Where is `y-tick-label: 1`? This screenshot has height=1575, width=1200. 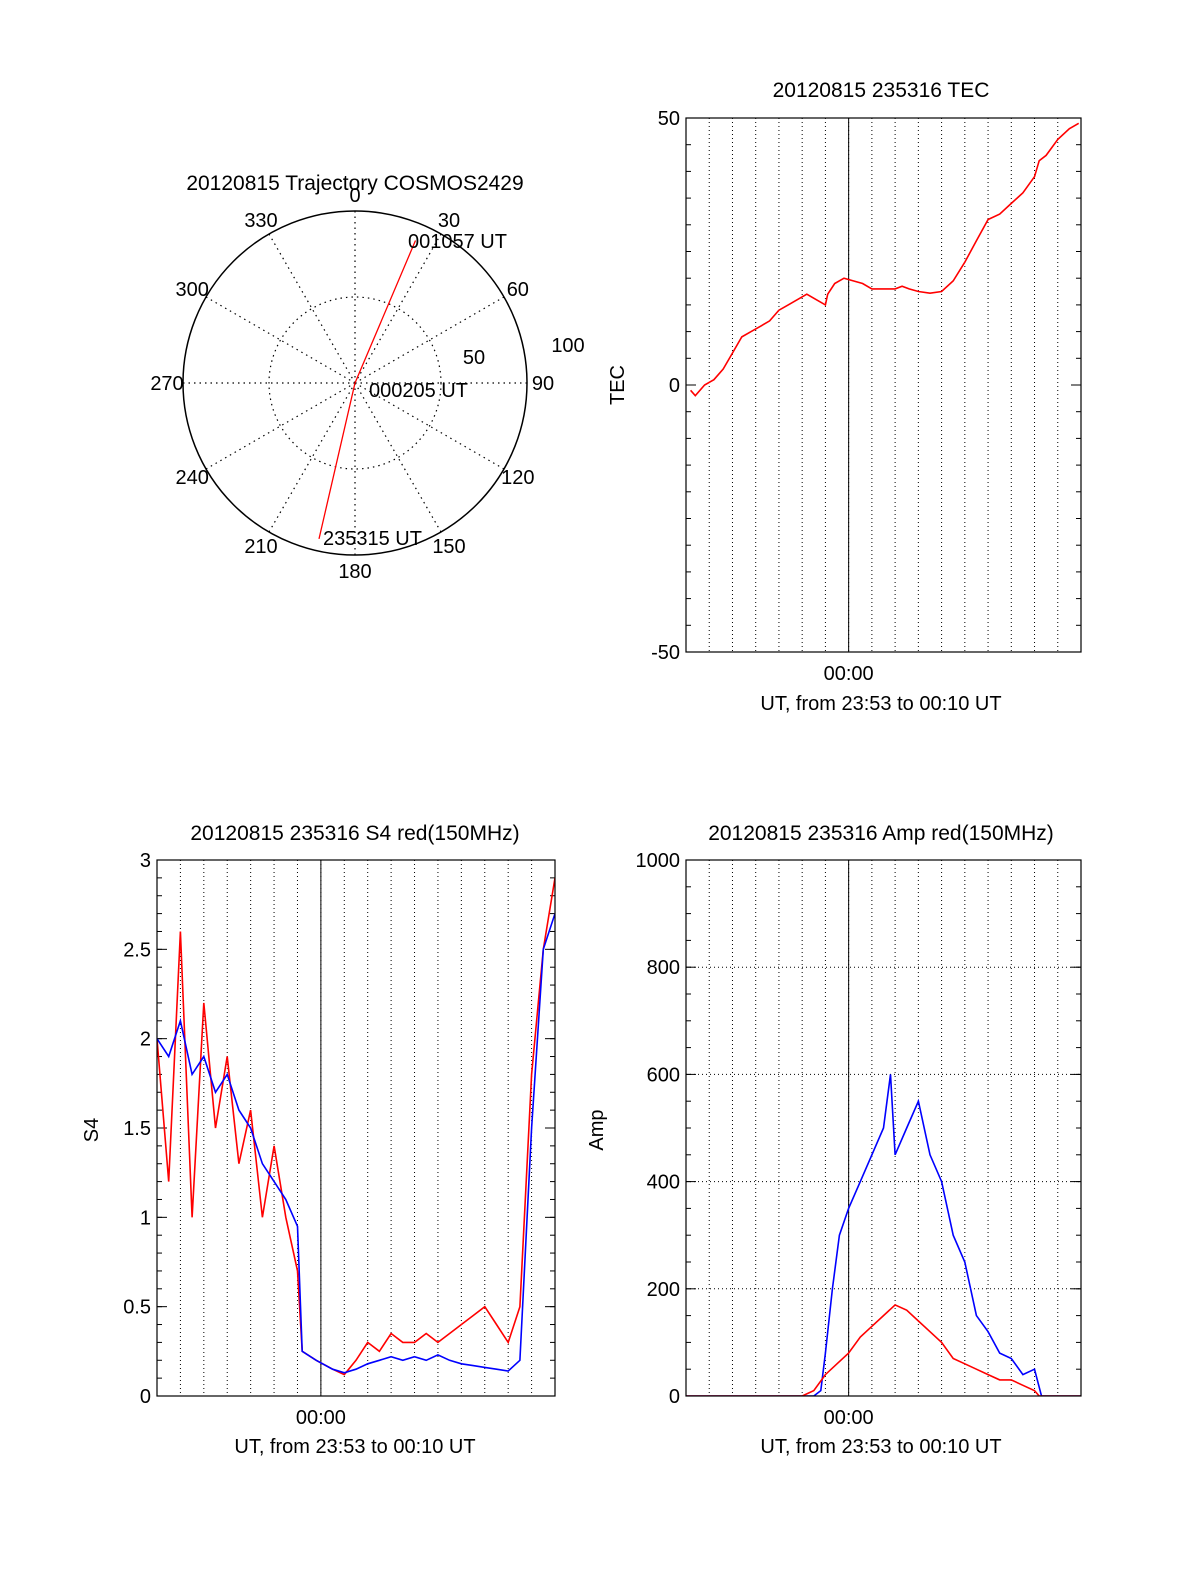 y-tick-label: 1 is located at coordinates (145, 1218).